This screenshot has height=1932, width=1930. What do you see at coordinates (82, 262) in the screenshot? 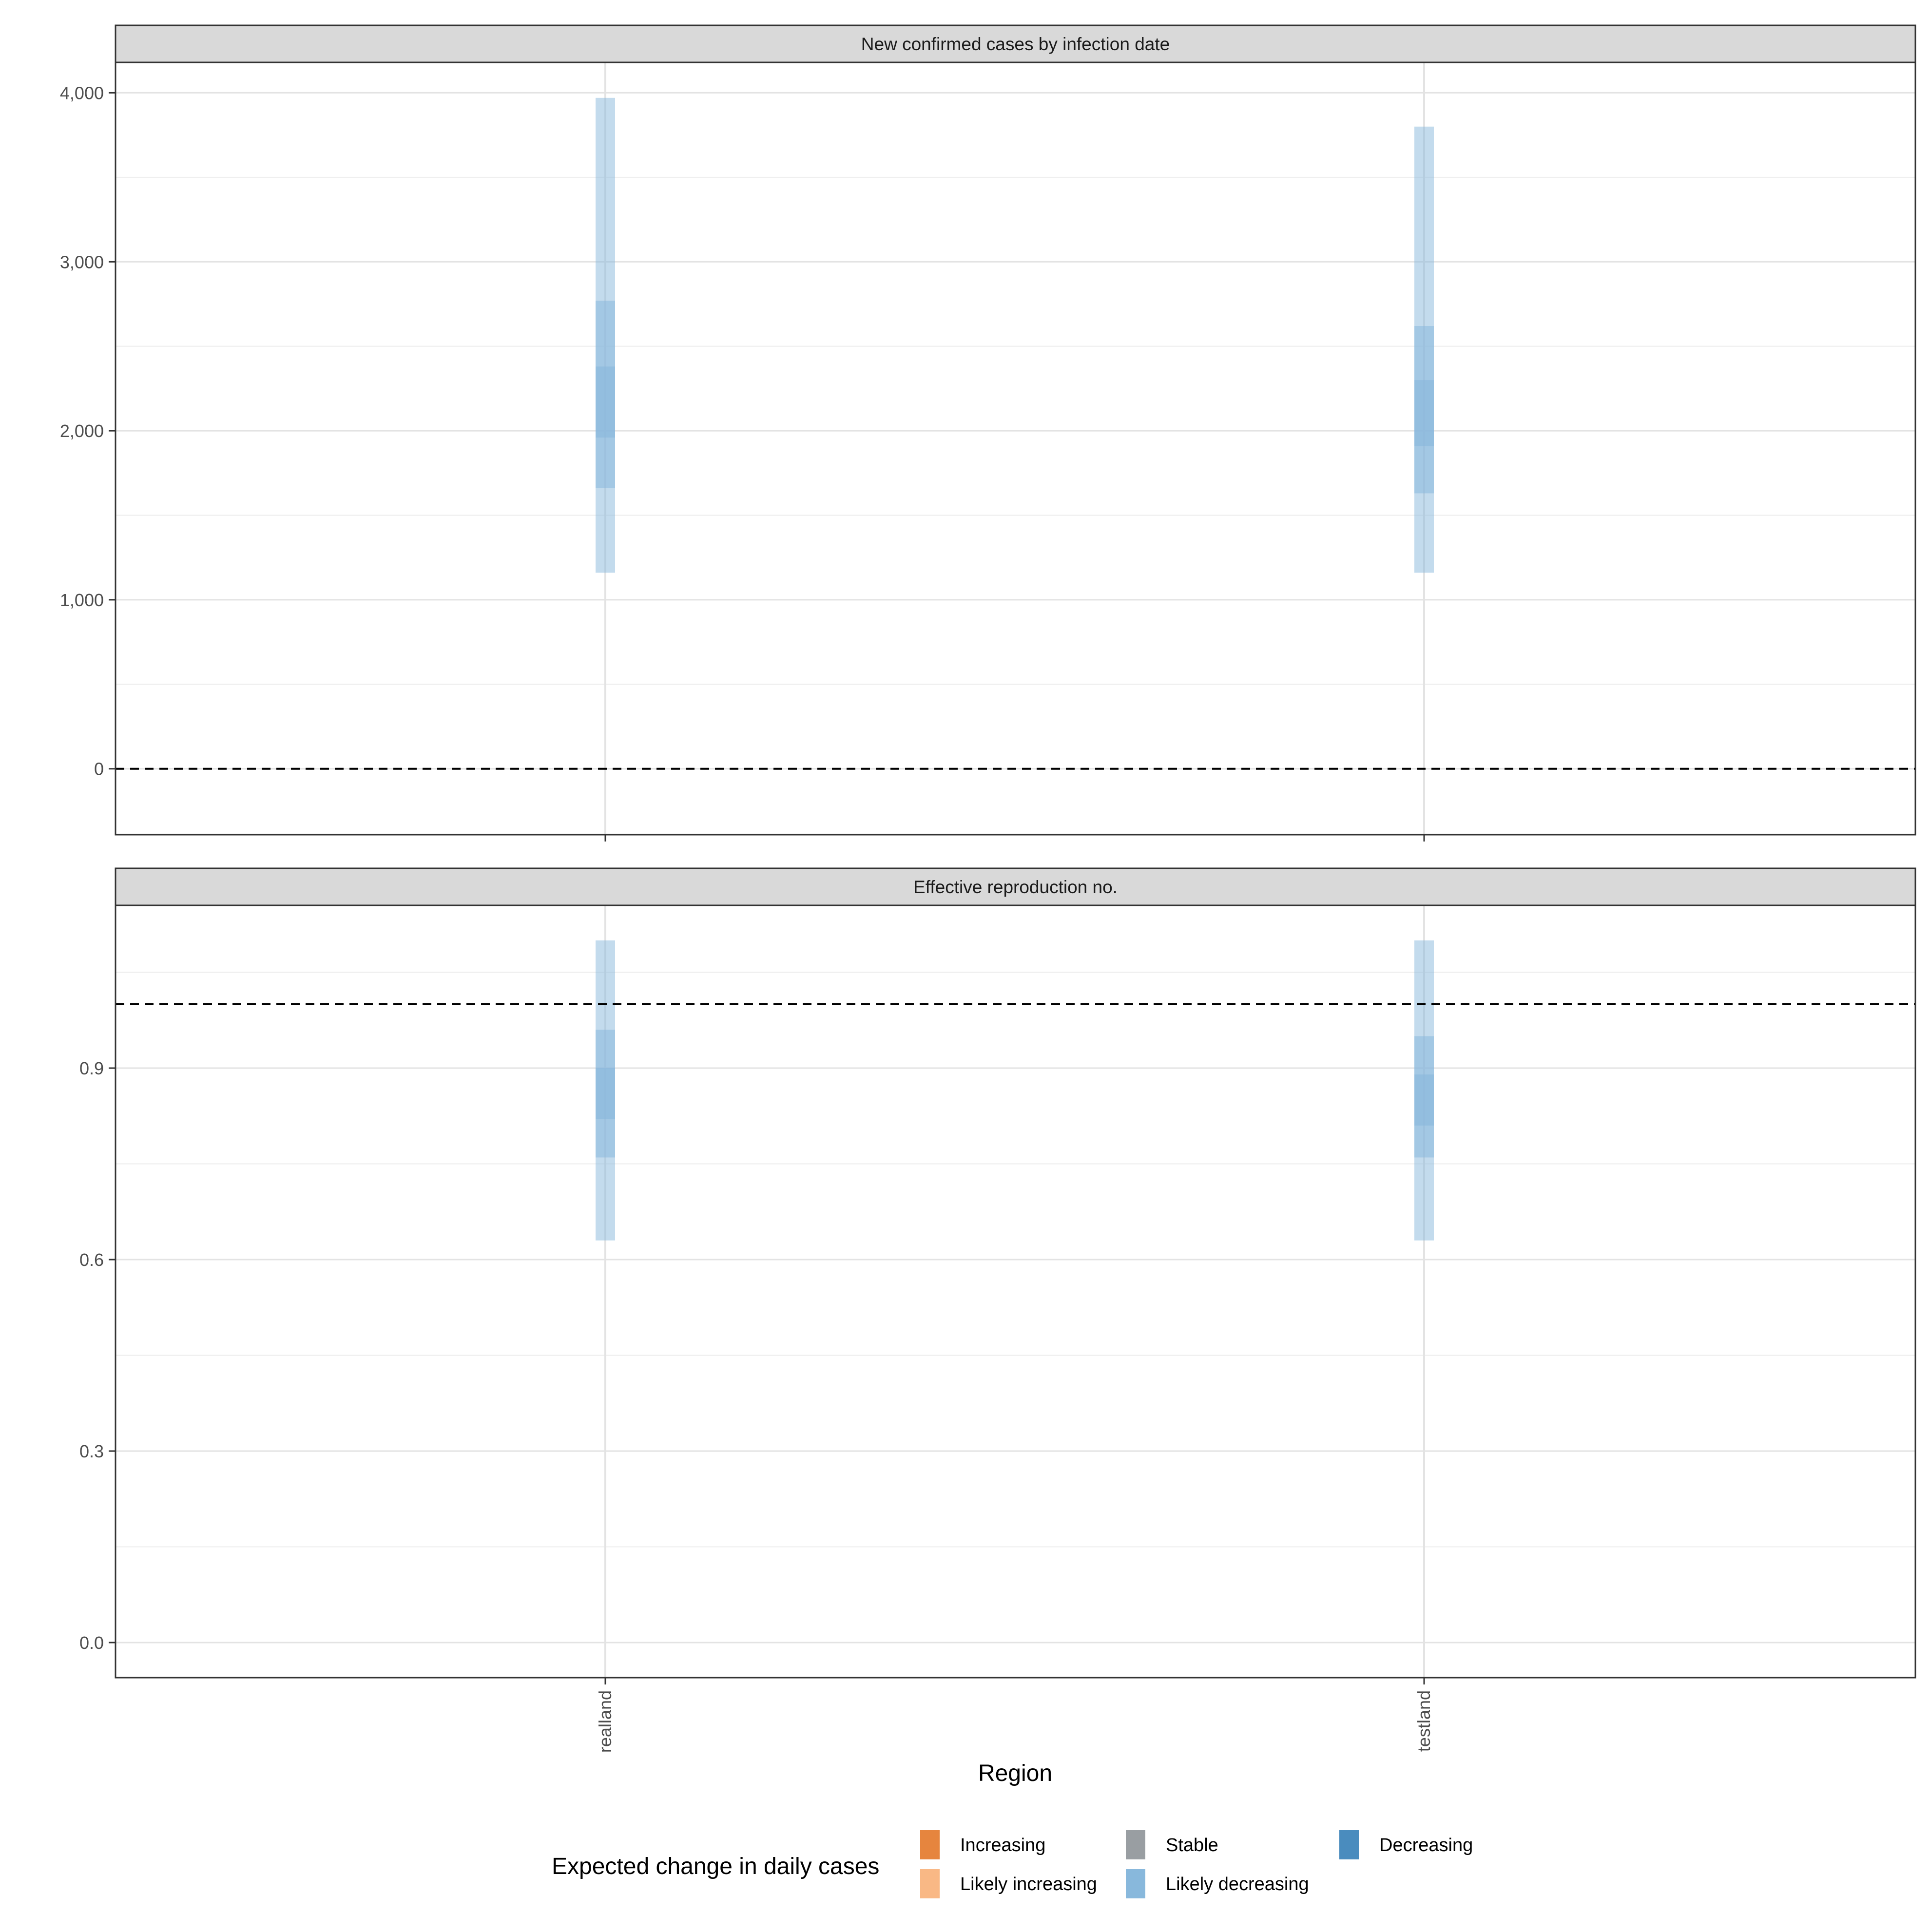
I see `y-tick-label: 3,000` at bounding box center [82, 262].